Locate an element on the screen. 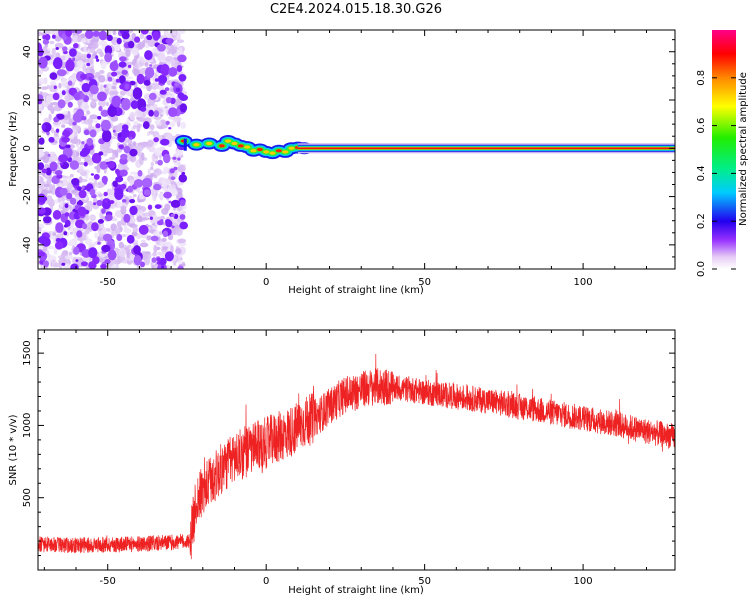  noise-region is located at coordinates (113, 149).